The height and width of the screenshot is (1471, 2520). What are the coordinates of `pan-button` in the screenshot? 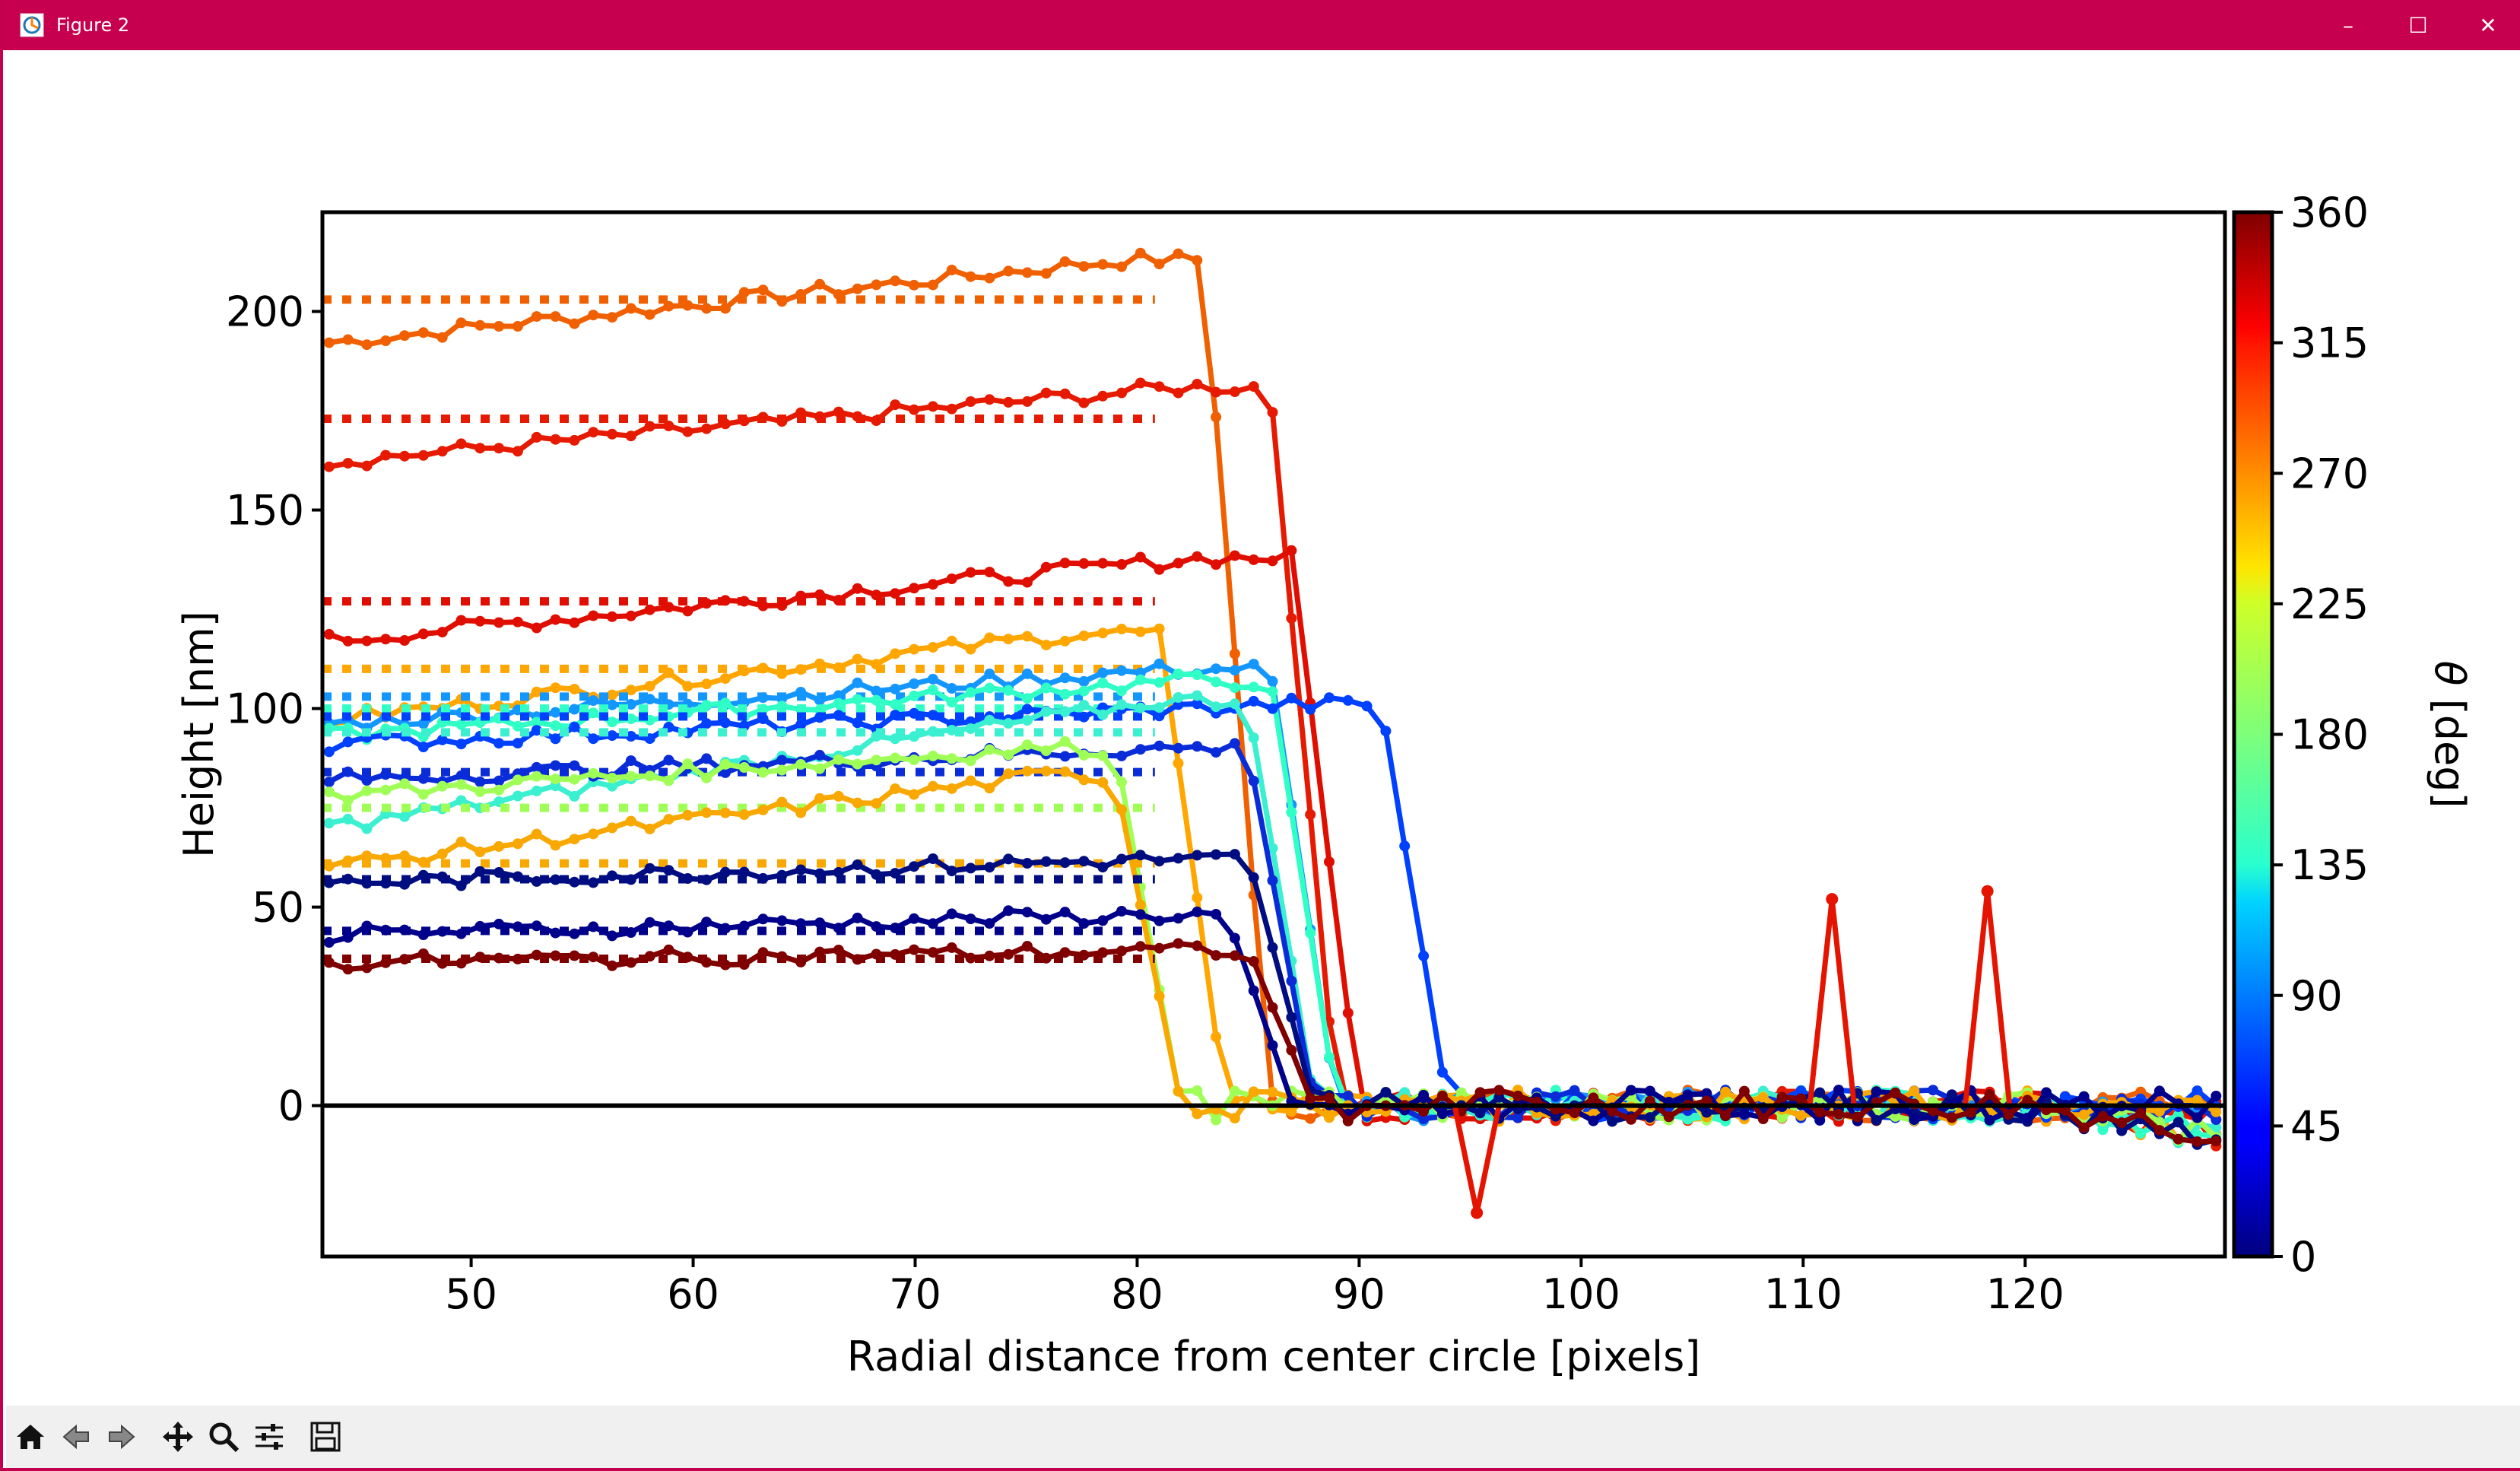 It's located at (178, 1436).